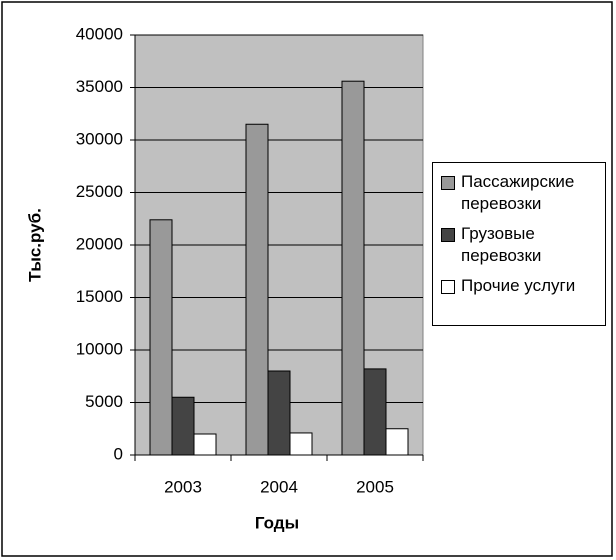 This screenshot has width=616, height=560. I want to click on legend-label: Прочие услуги, so click(518, 285).